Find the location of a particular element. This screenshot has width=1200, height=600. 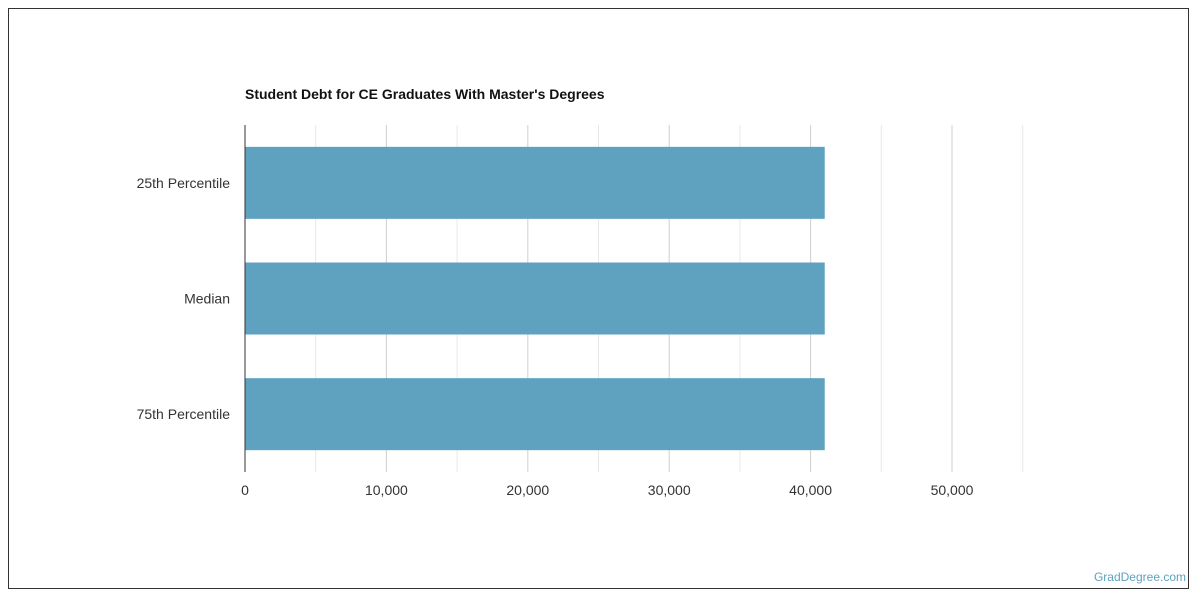

x-tick-label: 30,000 is located at coordinates (669, 490).